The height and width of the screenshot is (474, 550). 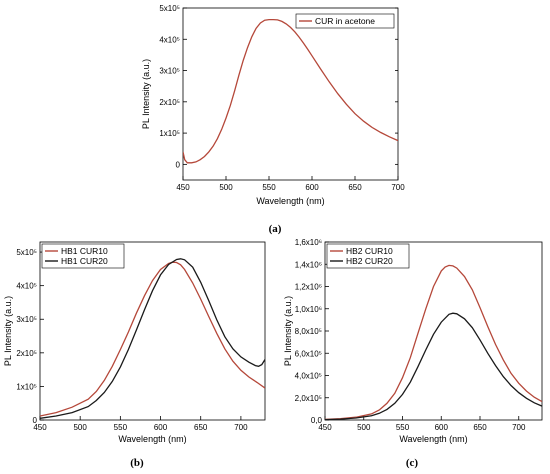 What do you see at coordinates (308, 376) in the screenshot?
I see `y-tick-label: 4,0x10⁵` at bounding box center [308, 376].